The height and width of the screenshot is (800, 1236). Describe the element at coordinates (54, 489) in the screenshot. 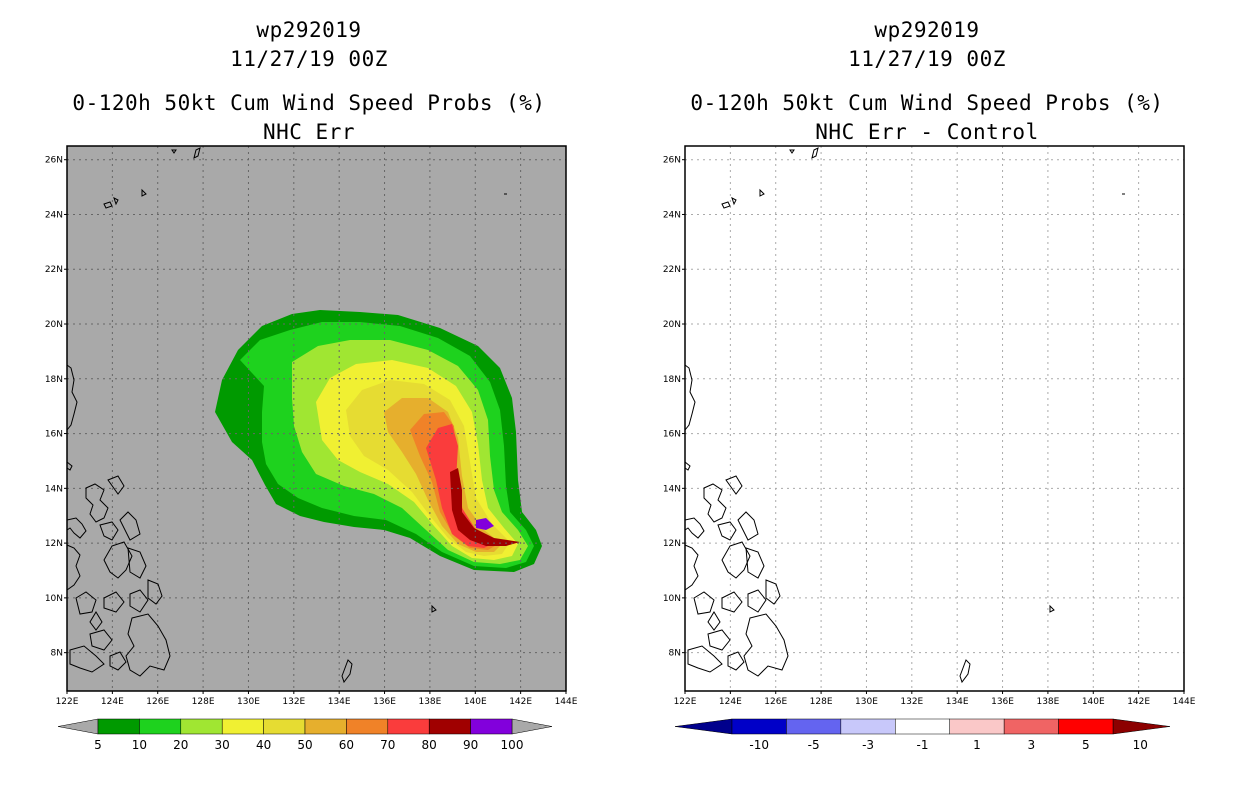

I see `lat-tick-label: 14N` at that location.